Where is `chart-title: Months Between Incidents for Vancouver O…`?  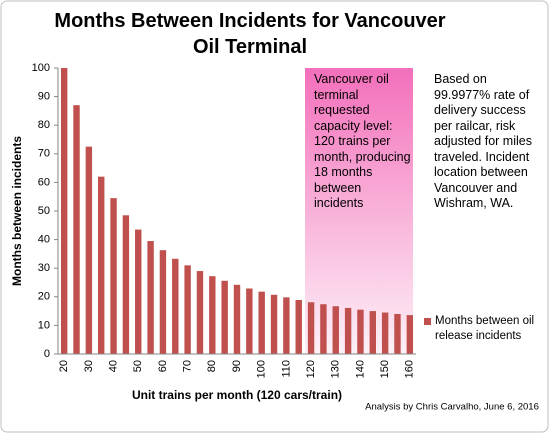 chart-title: Months Between Incidents for Vancouver O… is located at coordinates (250, 34).